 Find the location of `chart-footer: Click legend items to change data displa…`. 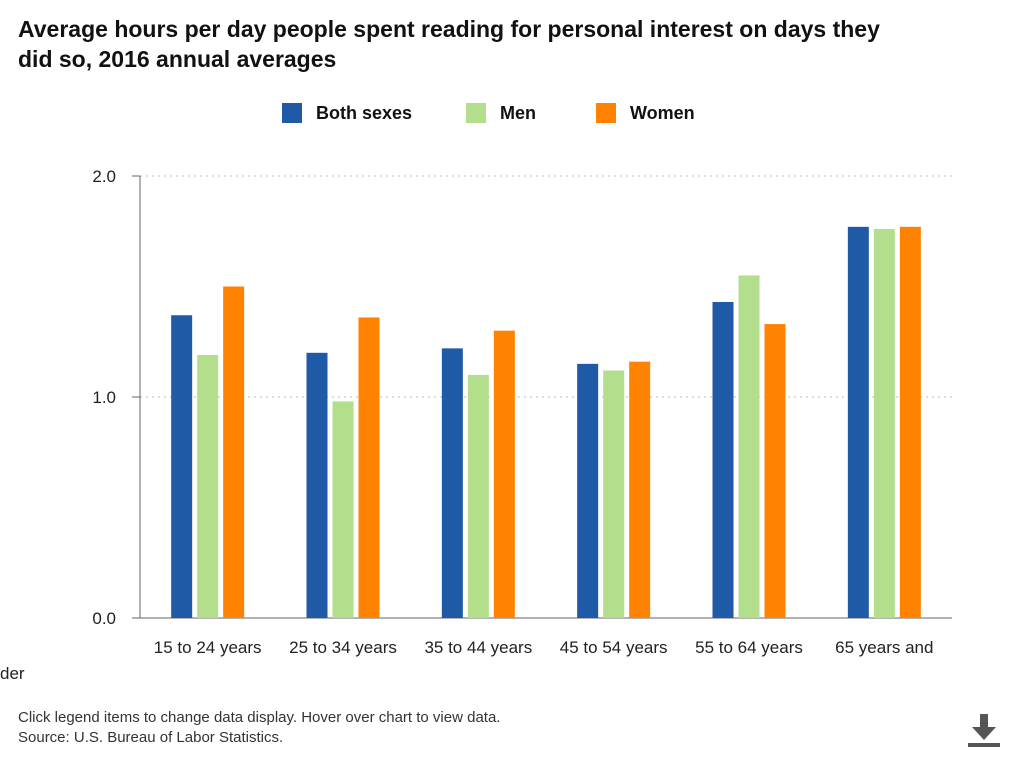

chart-footer: Click legend items to change data displa… is located at coordinates (259, 728).